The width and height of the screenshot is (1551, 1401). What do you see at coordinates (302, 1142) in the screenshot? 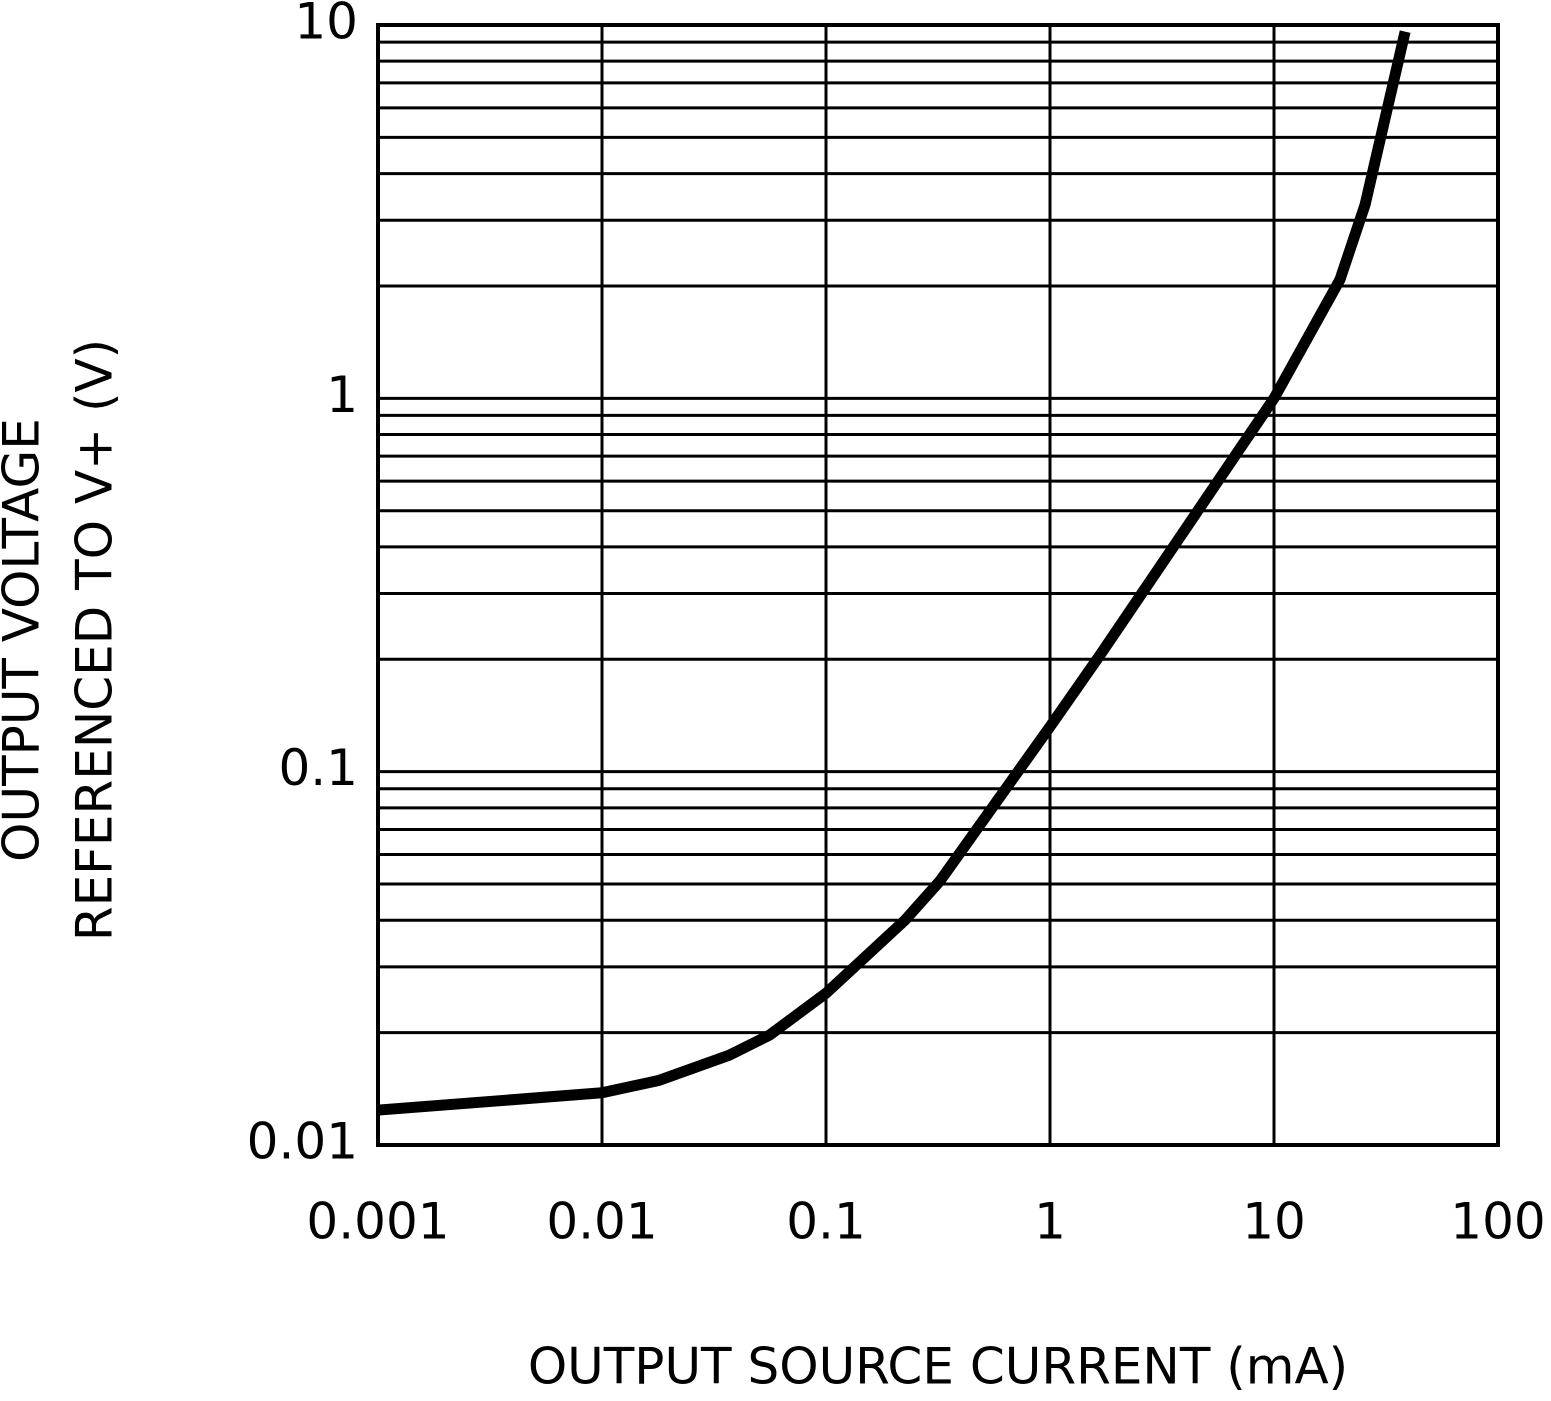
I see `y-tick-label: 0.01` at bounding box center [302, 1142].